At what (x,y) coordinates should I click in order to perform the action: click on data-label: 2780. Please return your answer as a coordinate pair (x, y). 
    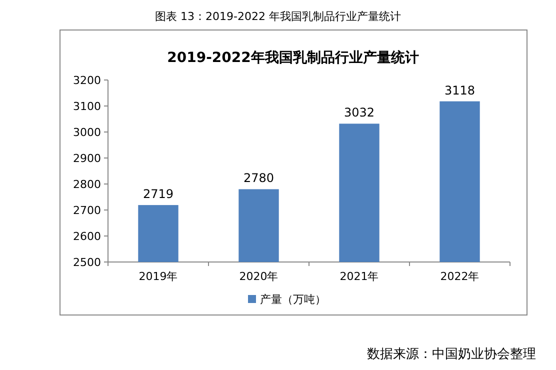
    Looking at the image, I should click on (258, 178).